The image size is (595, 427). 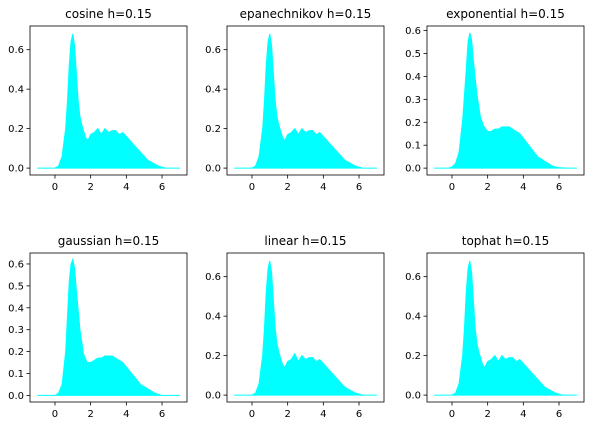 I want to click on subplot-title: epanechnikov h=0.15, so click(x=306, y=14).